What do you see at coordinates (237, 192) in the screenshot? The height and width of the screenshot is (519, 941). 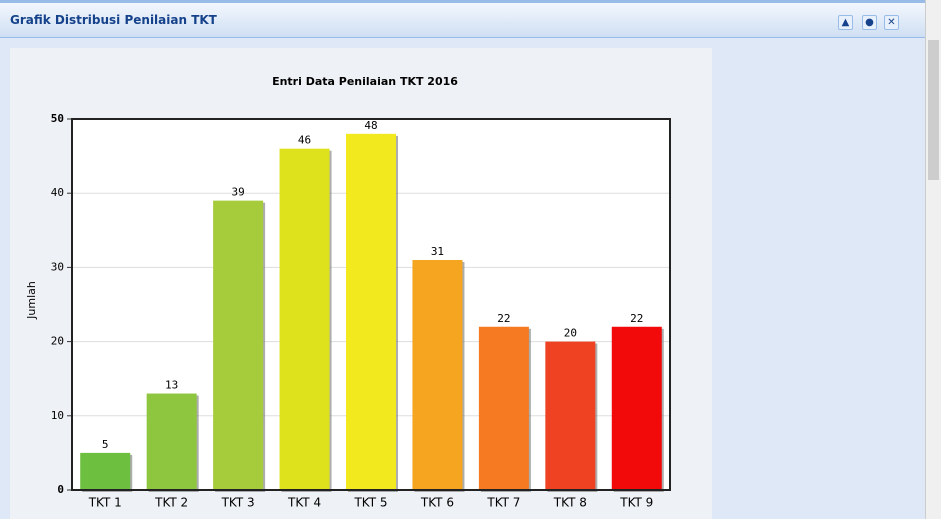 I see `value-label: 39` at bounding box center [237, 192].